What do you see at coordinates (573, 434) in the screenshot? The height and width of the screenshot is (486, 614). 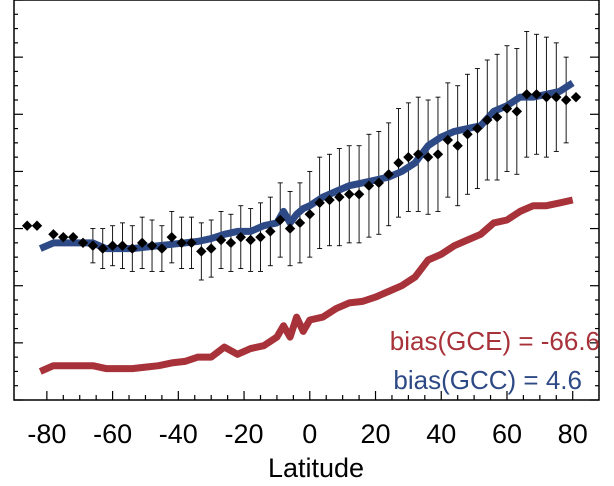 I see `x-tick-label: 80` at bounding box center [573, 434].